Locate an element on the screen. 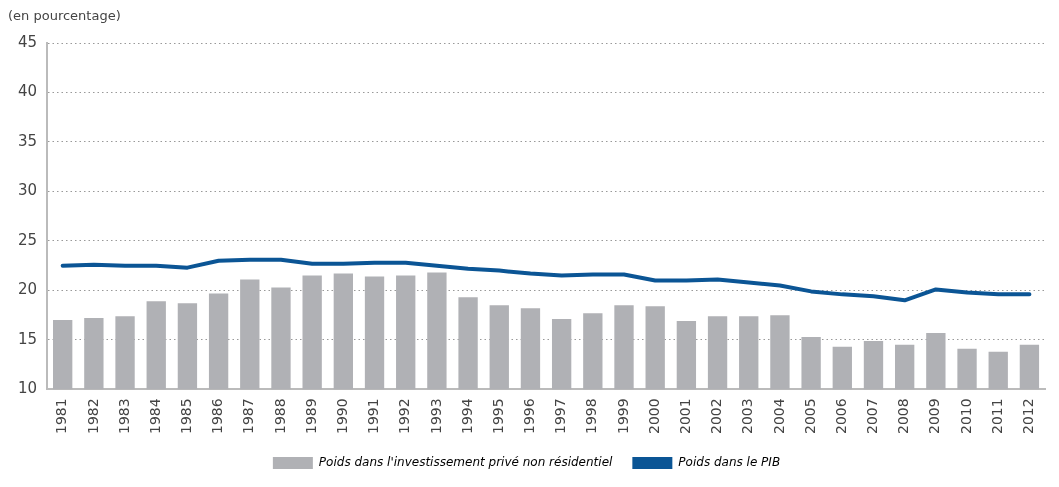 Image resolution: width=1059 pixels, height=487 pixels. x-tick-label: 1993 is located at coordinates (435, 416).